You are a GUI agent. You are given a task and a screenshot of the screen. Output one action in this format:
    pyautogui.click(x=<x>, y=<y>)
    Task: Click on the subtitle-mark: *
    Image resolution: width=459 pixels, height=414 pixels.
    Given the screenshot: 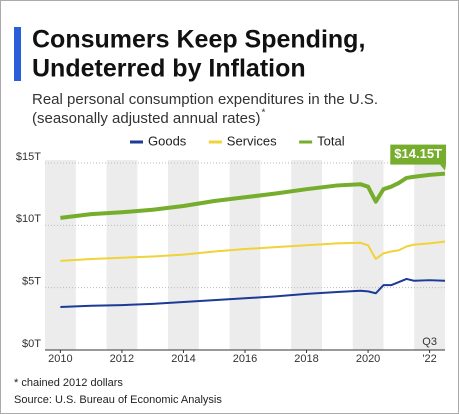 What is the action you would take?
    pyautogui.click(x=263, y=113)
    